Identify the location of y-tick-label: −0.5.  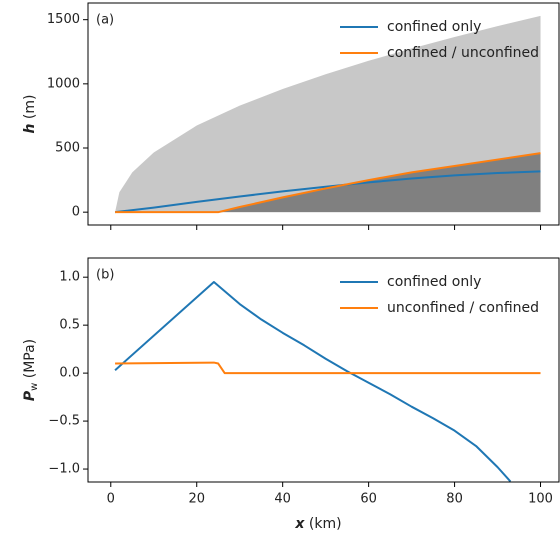
(64, 421).